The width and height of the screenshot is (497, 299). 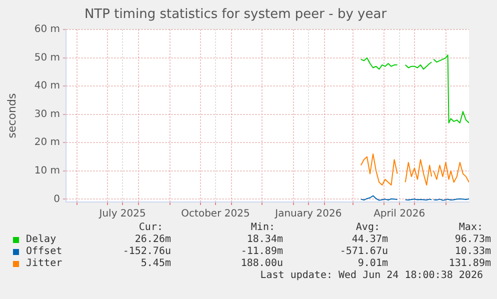 What do you see at coordinates (47, 30) in the screenshot?
I see `y-tick-label: 60 m` at bounding box center [47, 30].